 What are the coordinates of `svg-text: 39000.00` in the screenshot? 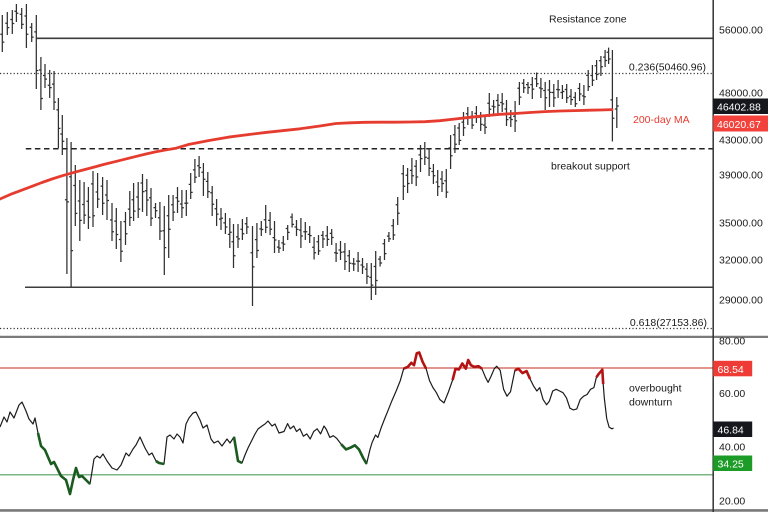 It's located at (741, 176).